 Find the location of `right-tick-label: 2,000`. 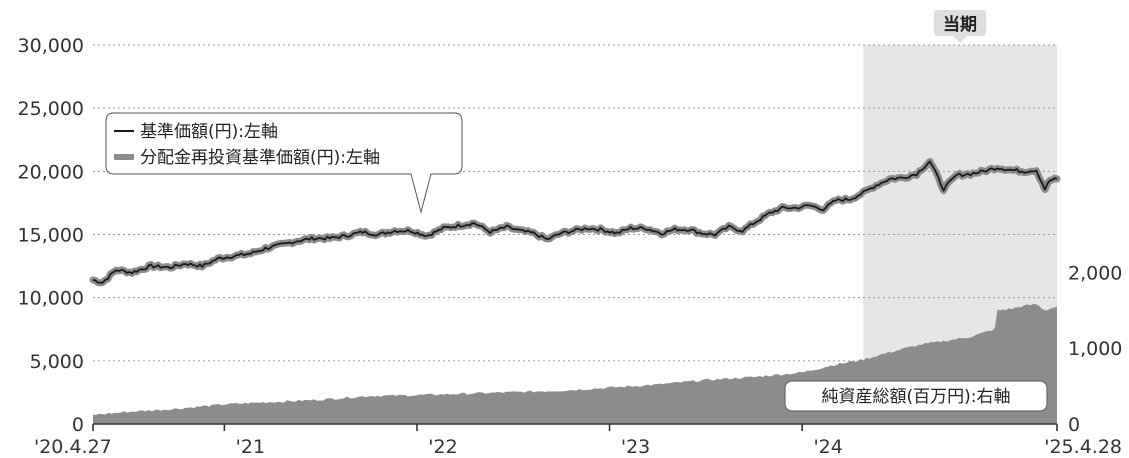

right-tick-label: 2,000 is located at coordinates (1095, 273).